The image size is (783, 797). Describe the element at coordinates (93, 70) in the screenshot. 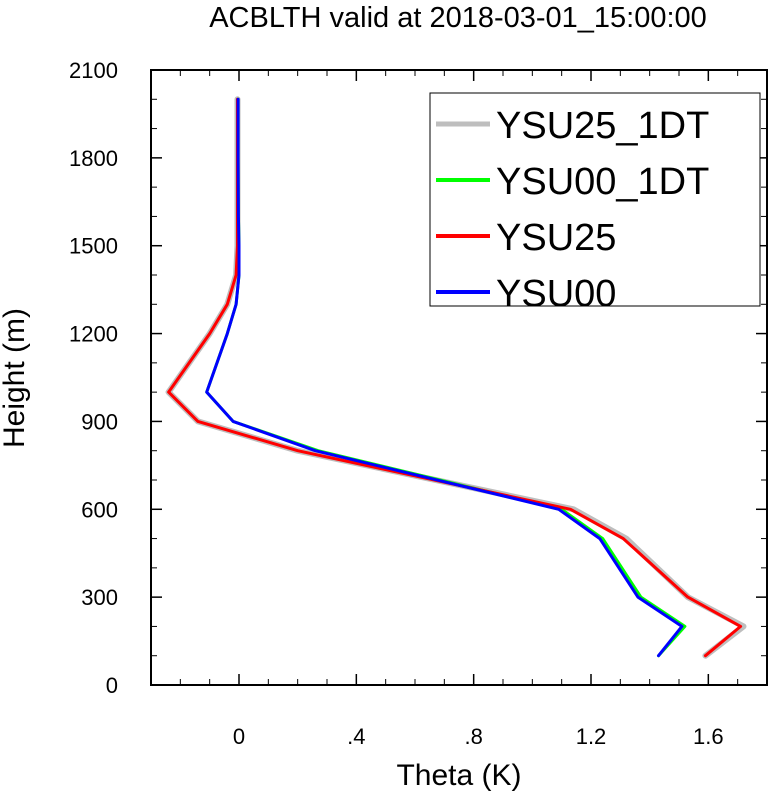

I see `y-tick-label: 2100` at that location.